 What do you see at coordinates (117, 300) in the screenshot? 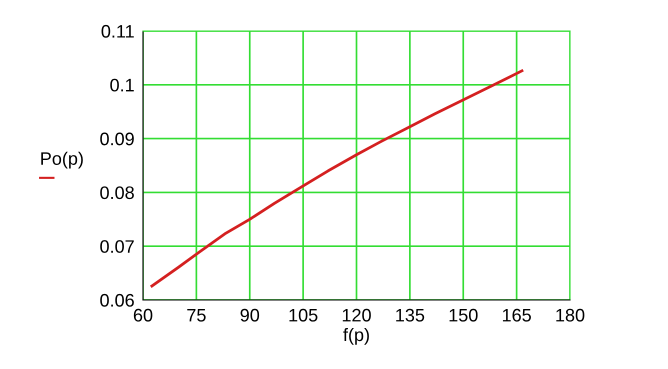
I see `y-tick-label: 0.06` at bounding box center [117, 300].